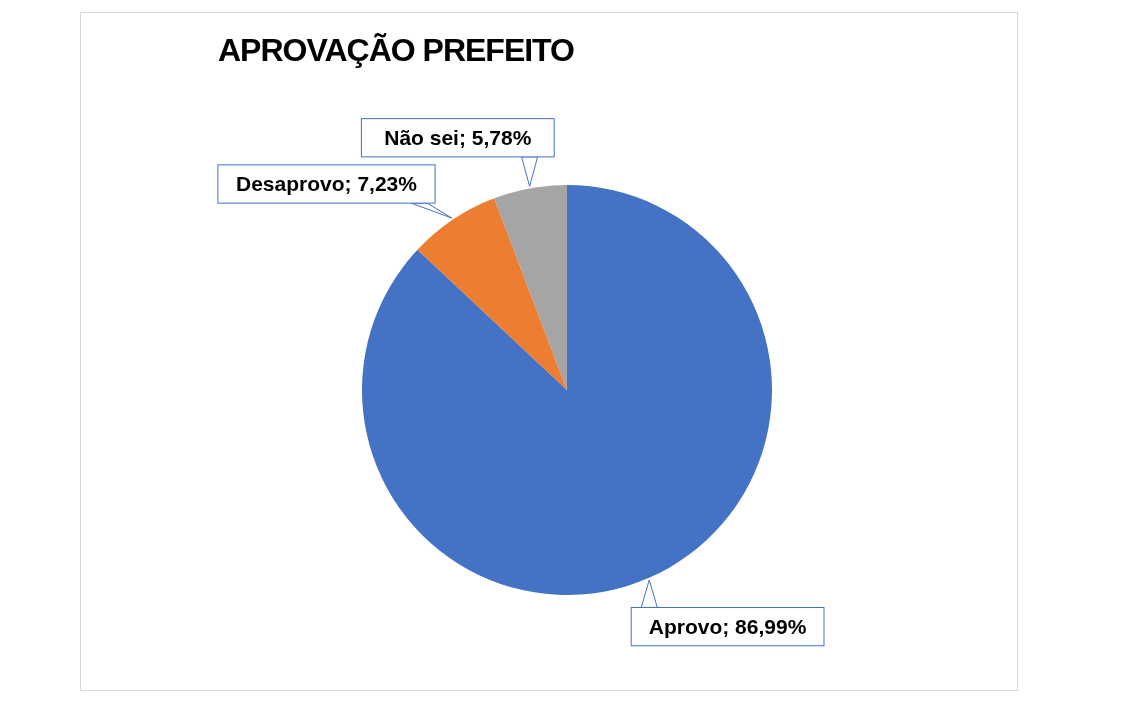 Image resolution: width=1139 pixels, height=727 pixels. What do you see at coordinates (327, 184) in the screenshot?
I see `slice-label: Desaprovo; 7,23%` at bounding box center [327, 184].